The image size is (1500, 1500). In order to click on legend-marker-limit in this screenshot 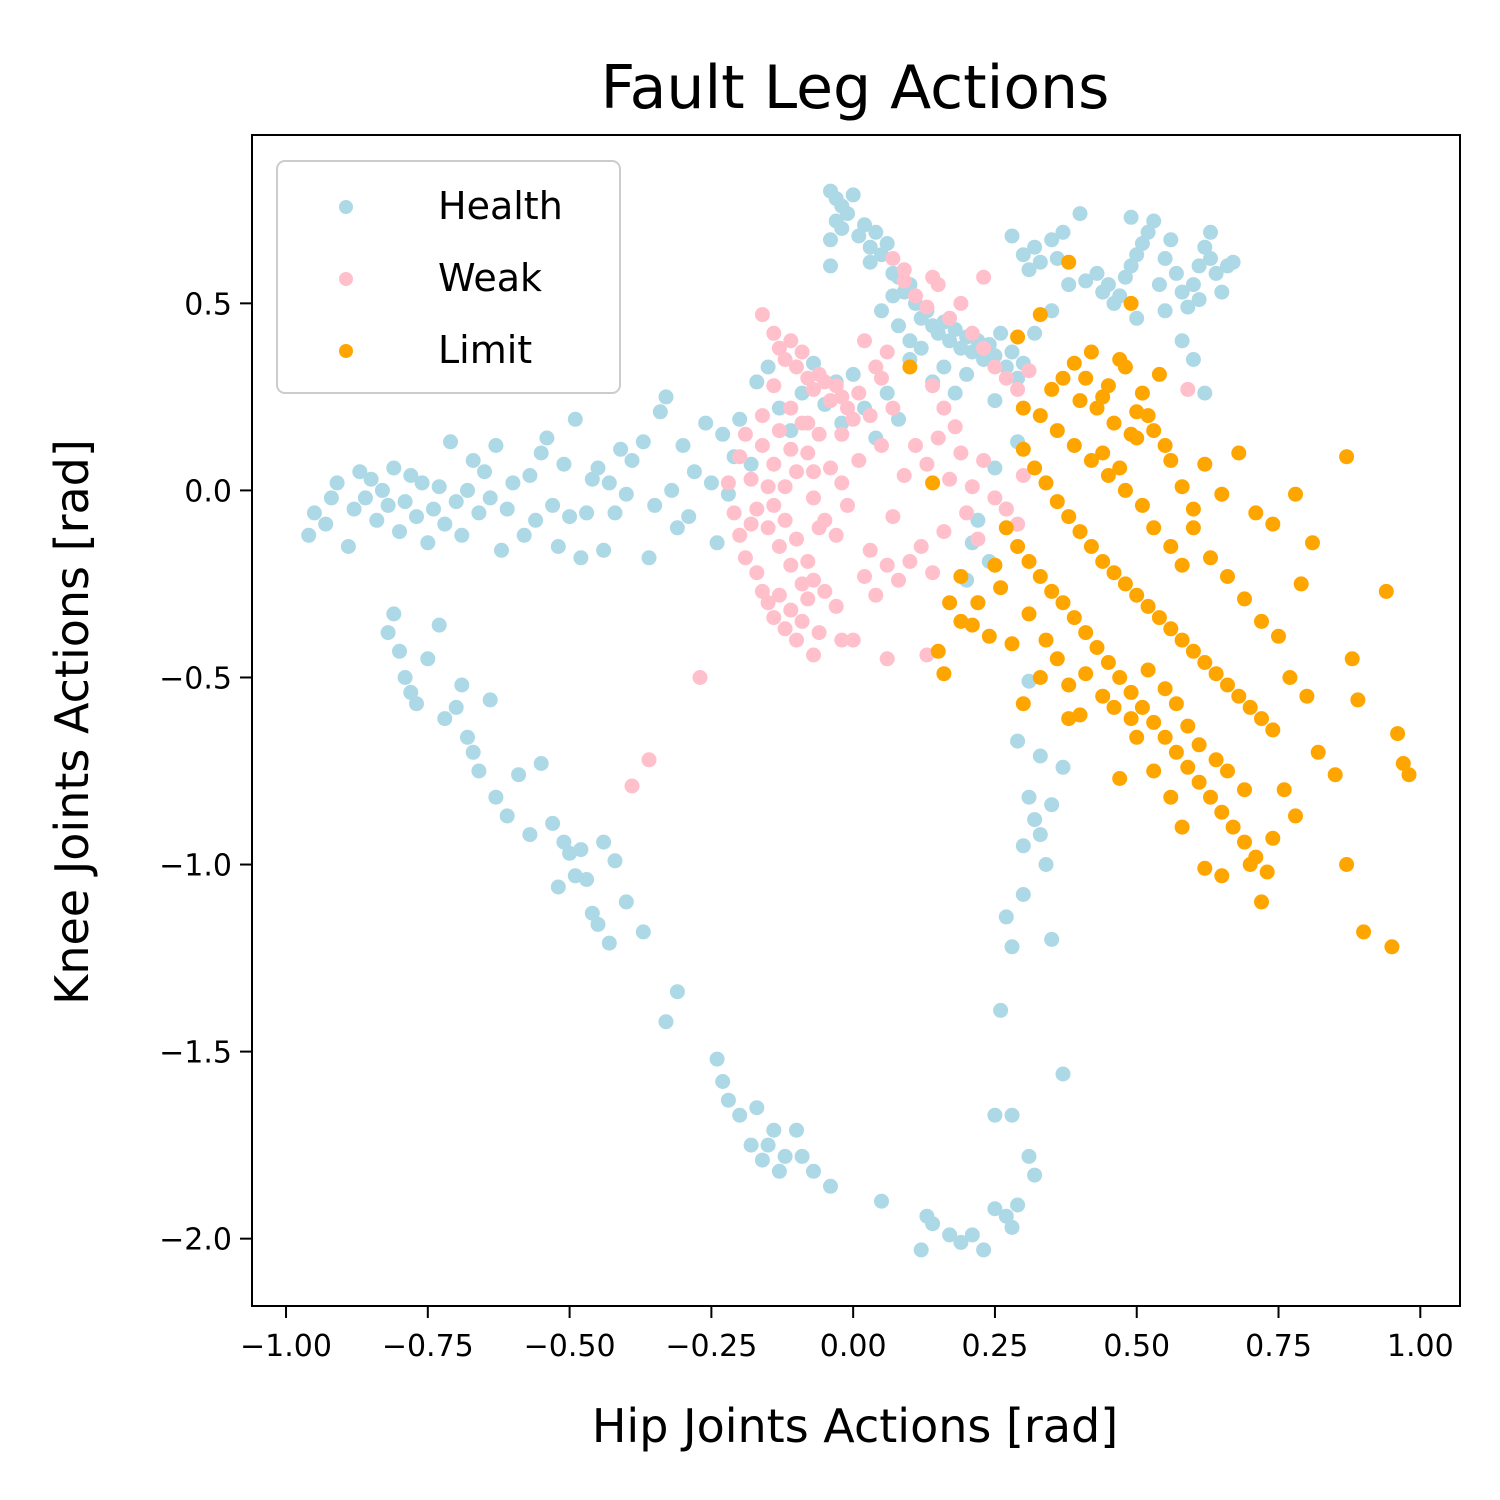, I will do `click(346, 351)`.